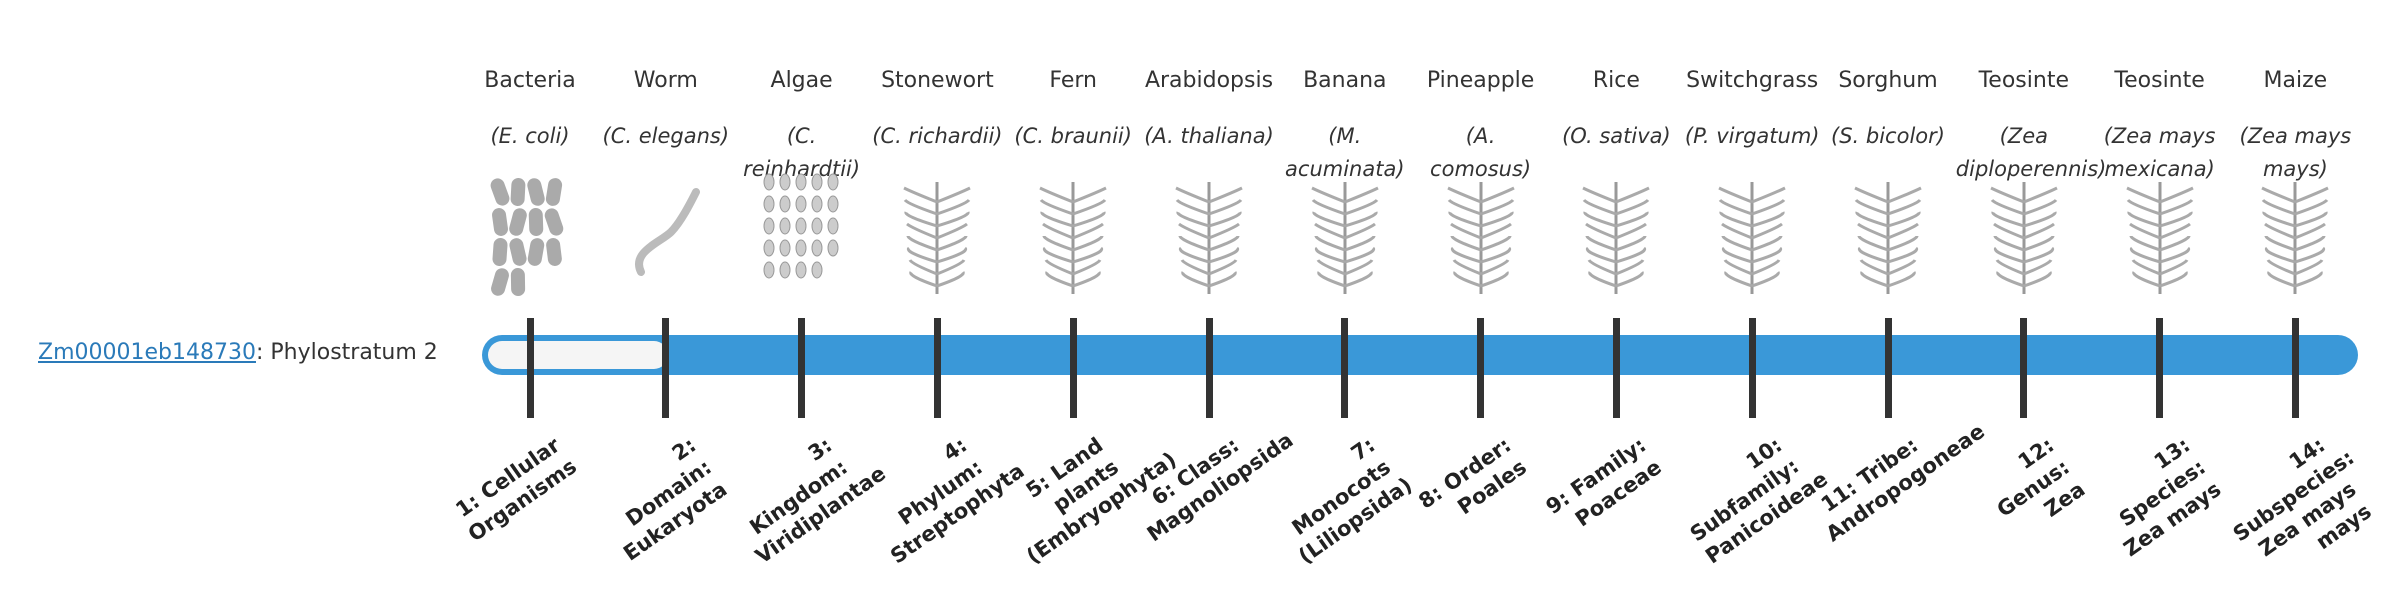 Image resolution: width=2400 pixels, height=592 pixels. Describe the element at coordinates (1345, 80) in the screenshot. I see `common-name: Banana` at that location.